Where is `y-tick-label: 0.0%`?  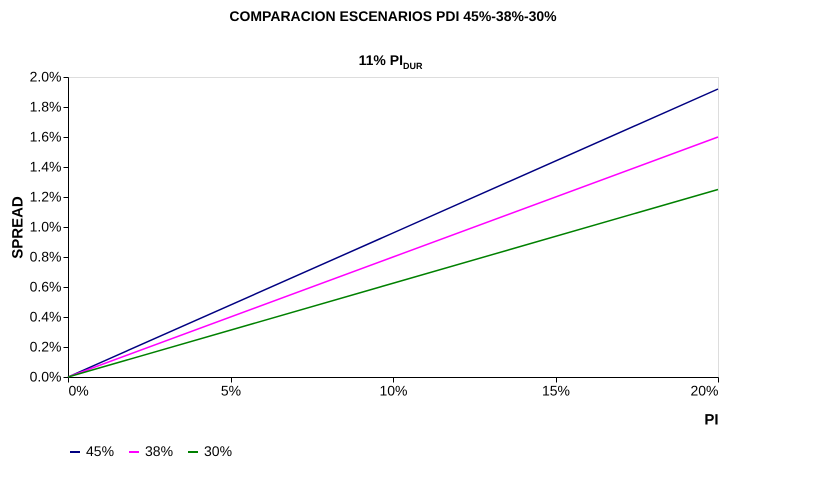
y-tick-label: 0.0% is located at coordinates (46, 376).